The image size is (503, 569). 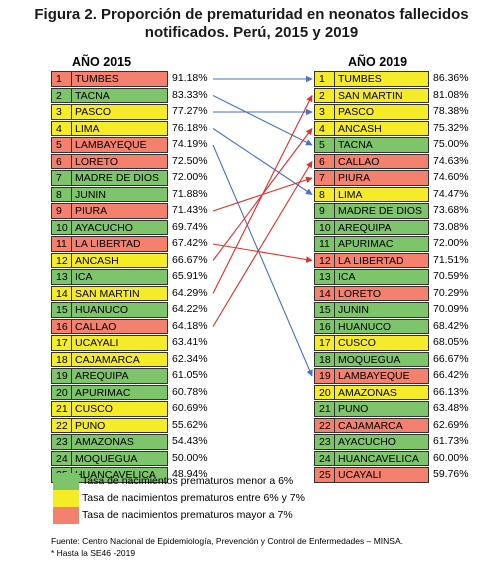 I want to click on row-2019-region-cell: HUANUCO, so click(x=381, y=326).